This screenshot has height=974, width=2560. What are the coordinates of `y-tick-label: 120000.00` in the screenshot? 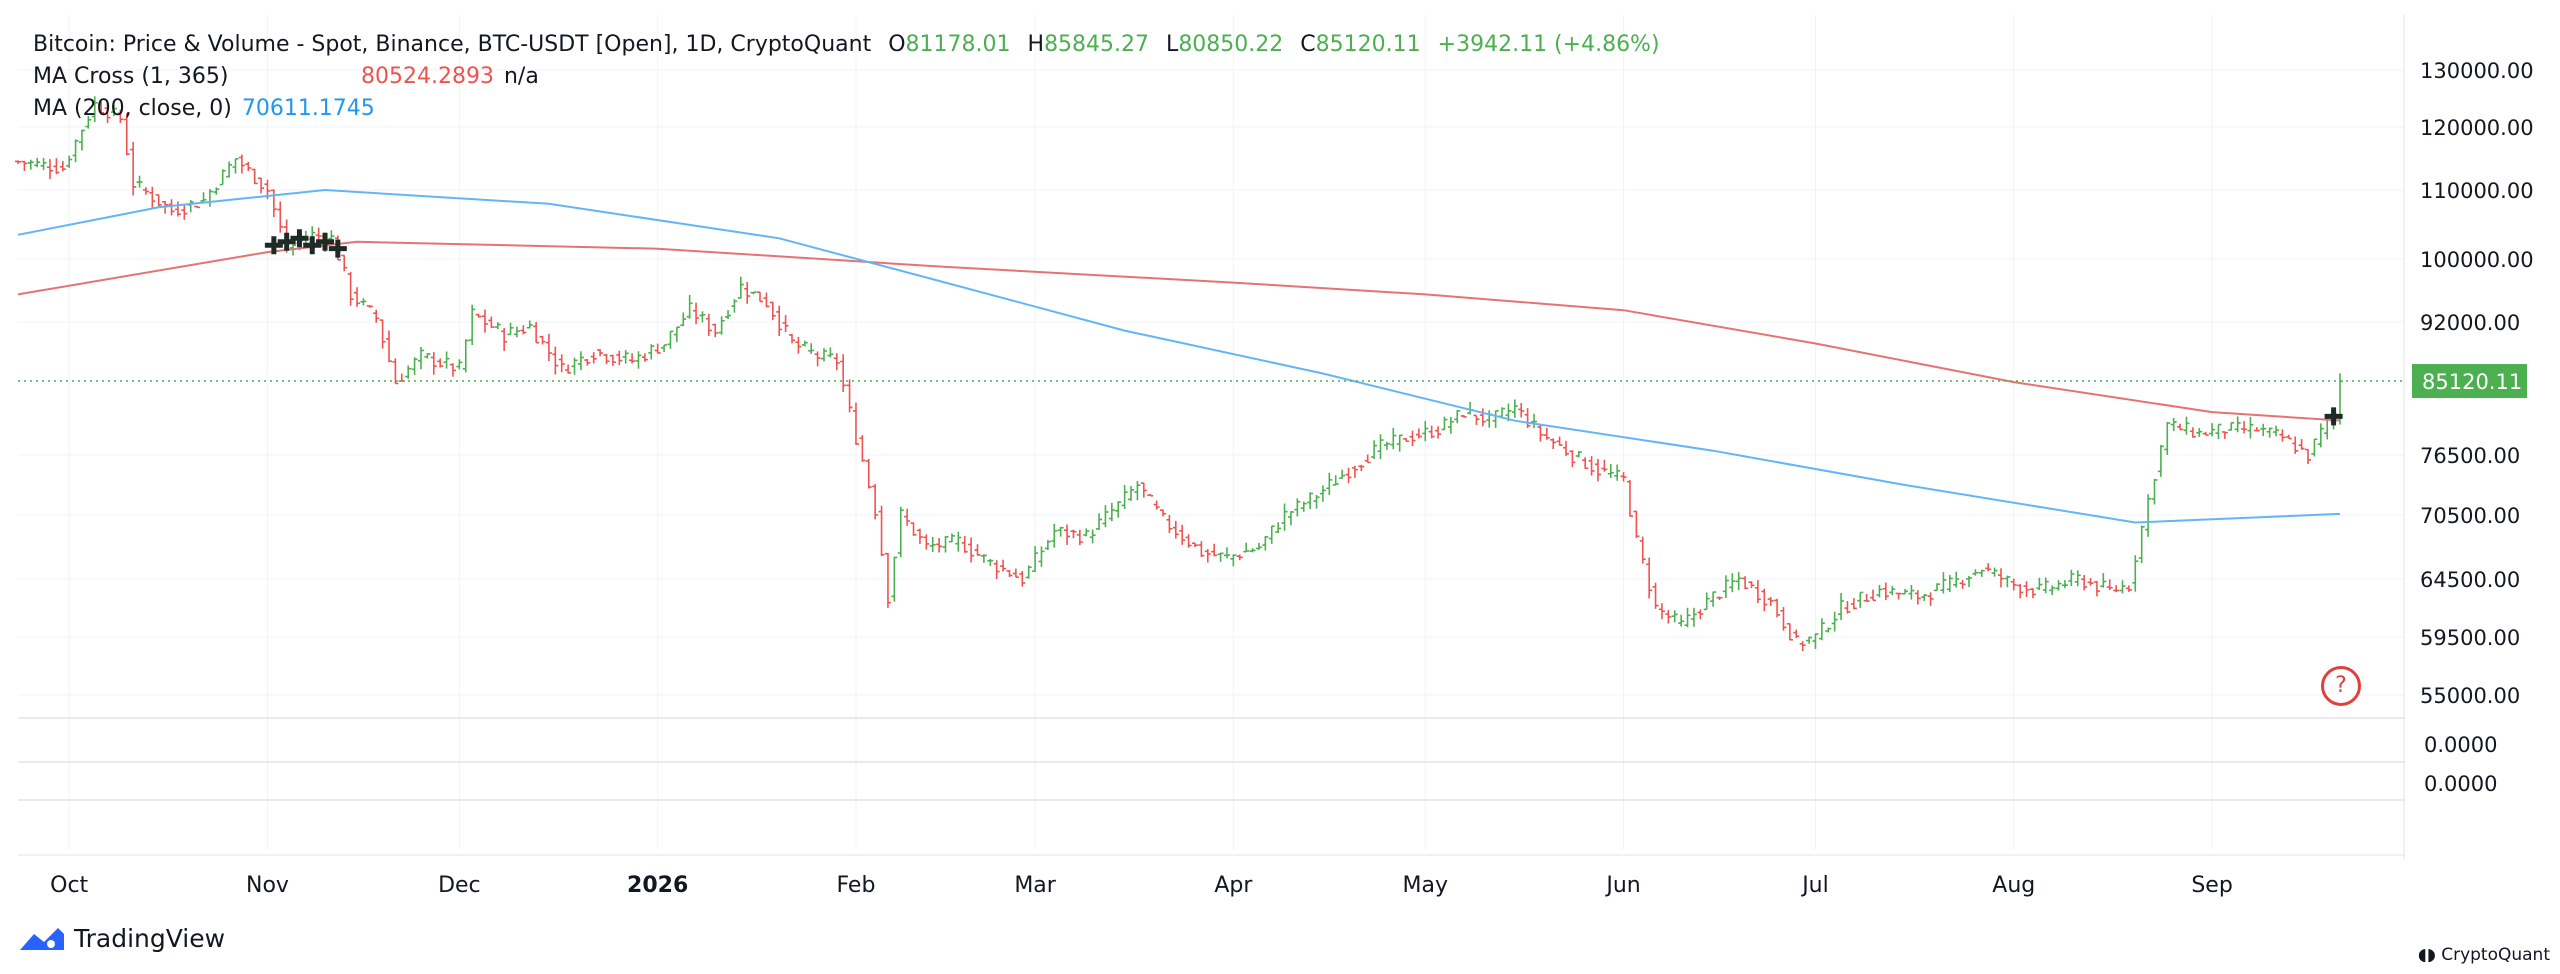 It's located at (2477, 128).